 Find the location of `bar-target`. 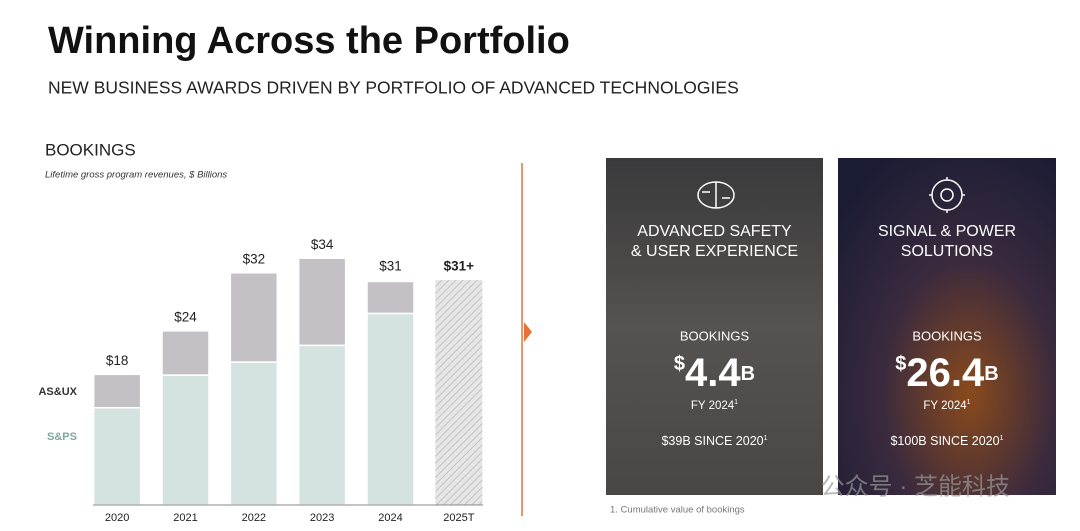

bar-target is located at coordinates (459, 392).